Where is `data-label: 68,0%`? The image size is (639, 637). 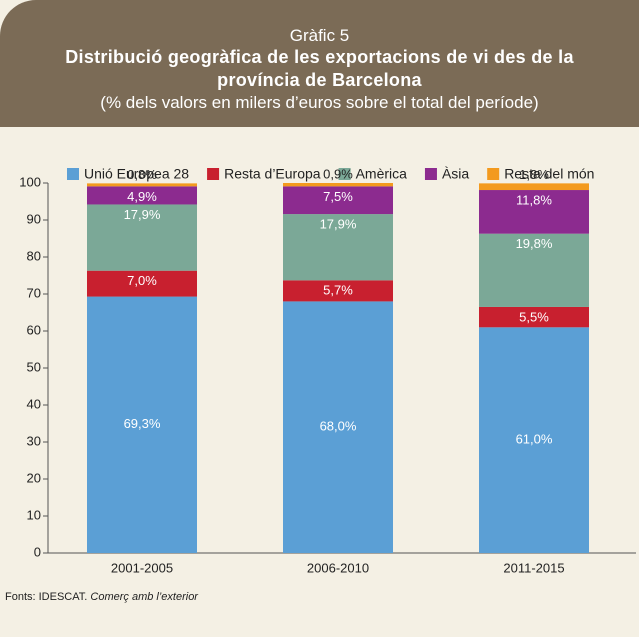
data-label: 68,0% is located at coordinates (338, 426).